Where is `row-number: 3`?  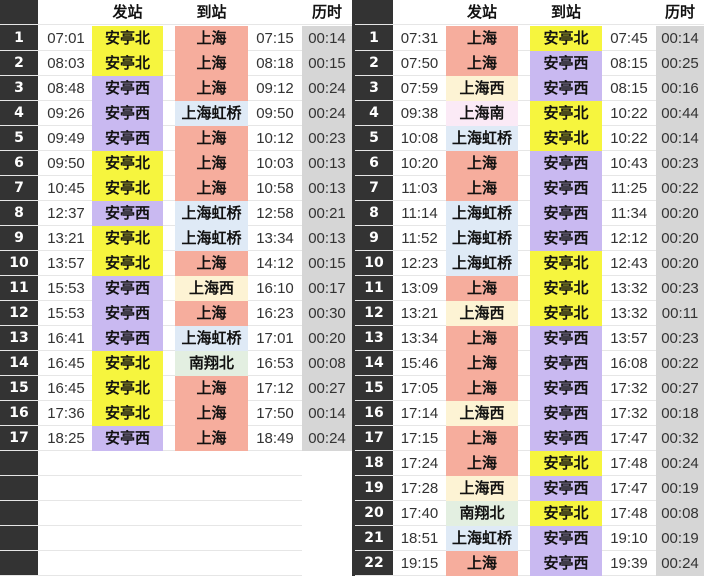
row-number: 3 is located at coordinates (374, 88).